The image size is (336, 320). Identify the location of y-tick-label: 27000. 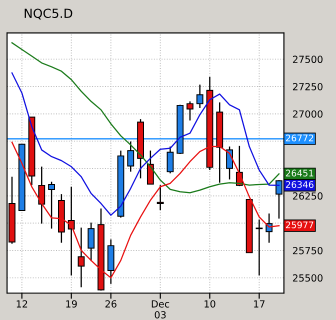
(307, 114).